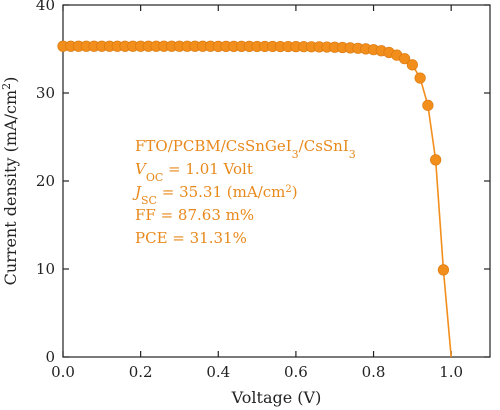 The width and height of the screenshot is (500, 410). Describe the element at coordinates (45, 7) in the screenshot. I see `y-tick-label: 40` at that location.